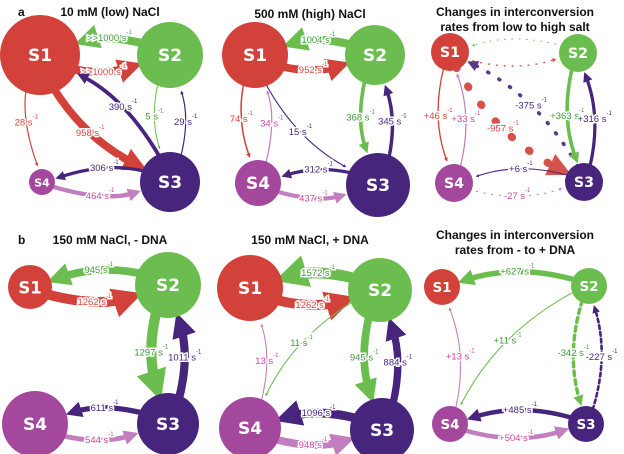 The height and width of the screenshot is (454, 624). What do you see at coordinates (107, 38) in the screenshot?
I see `rate-value: >>1000 s` at bounding box center [107, 38].